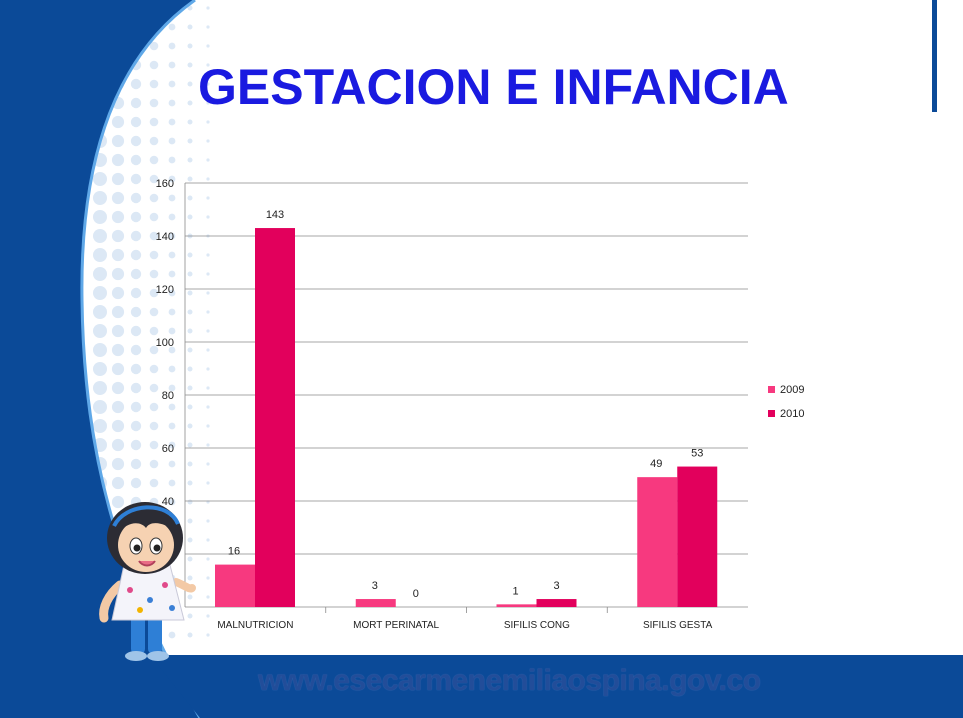 The image size is (963, 718). Describe the element at coordinates (165, 290) in the screenshot. I see `y-tick-label: 120` at that location.